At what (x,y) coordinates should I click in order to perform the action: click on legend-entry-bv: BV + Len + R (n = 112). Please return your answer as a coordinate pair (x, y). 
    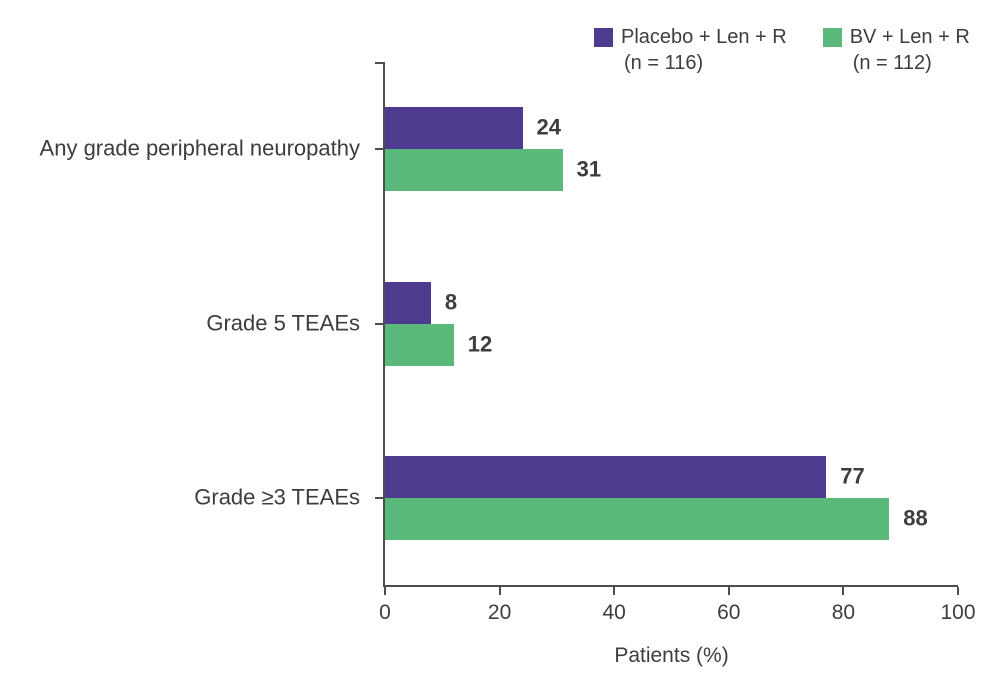
    Looking at the image, I should click on (896, 50).